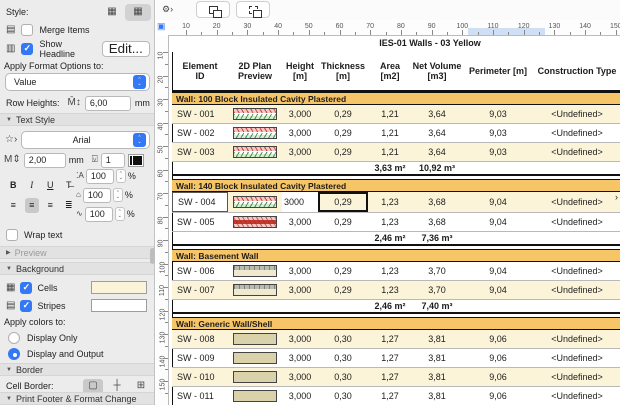  What do you see at coordinates (300, 202) in the screenshot?
I see `cell-height: 3000` at bounding box center [300, 202].